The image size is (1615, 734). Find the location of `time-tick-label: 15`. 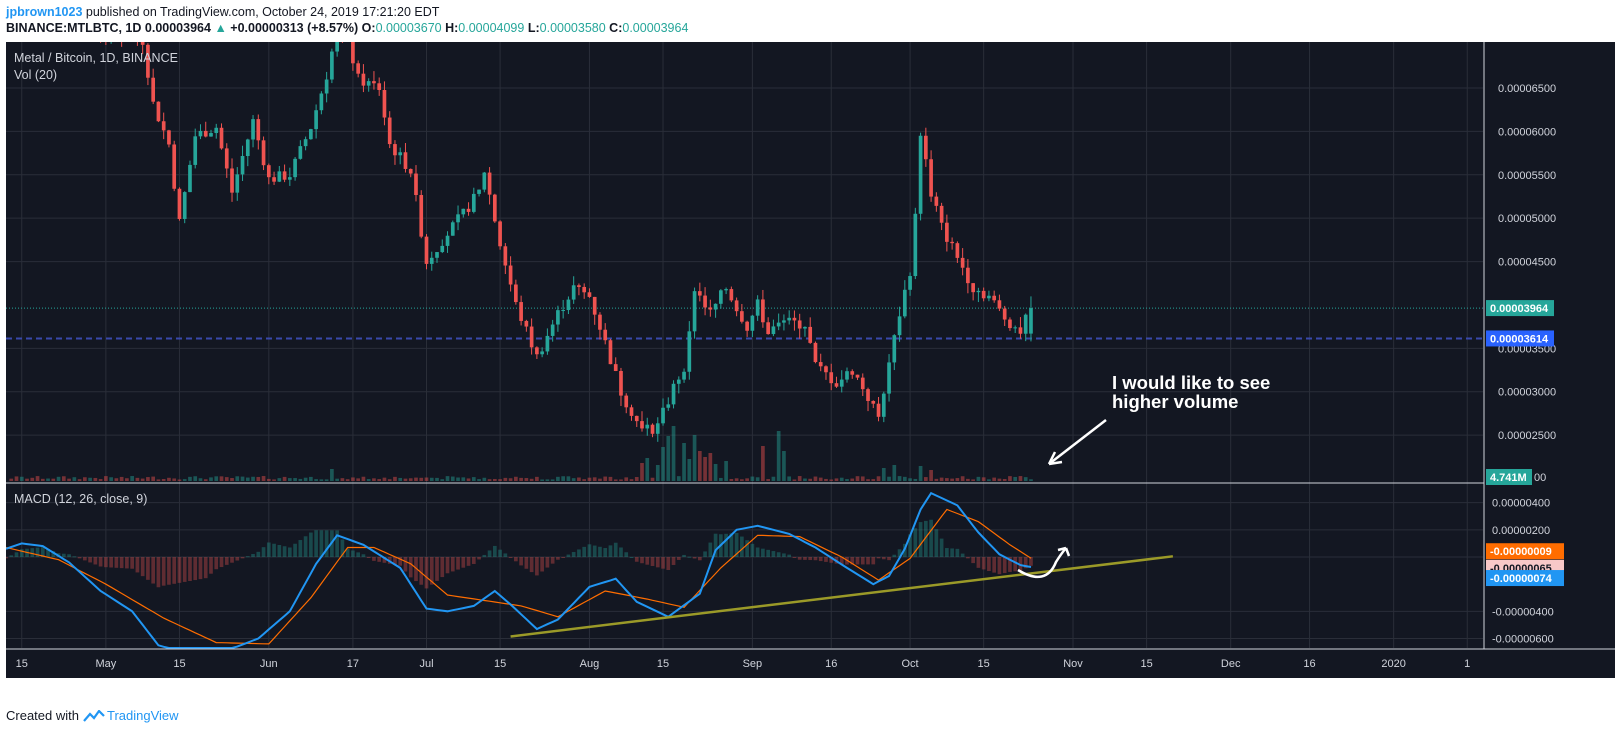

time-tick-label: 15 is located at coordinates (663, 664).